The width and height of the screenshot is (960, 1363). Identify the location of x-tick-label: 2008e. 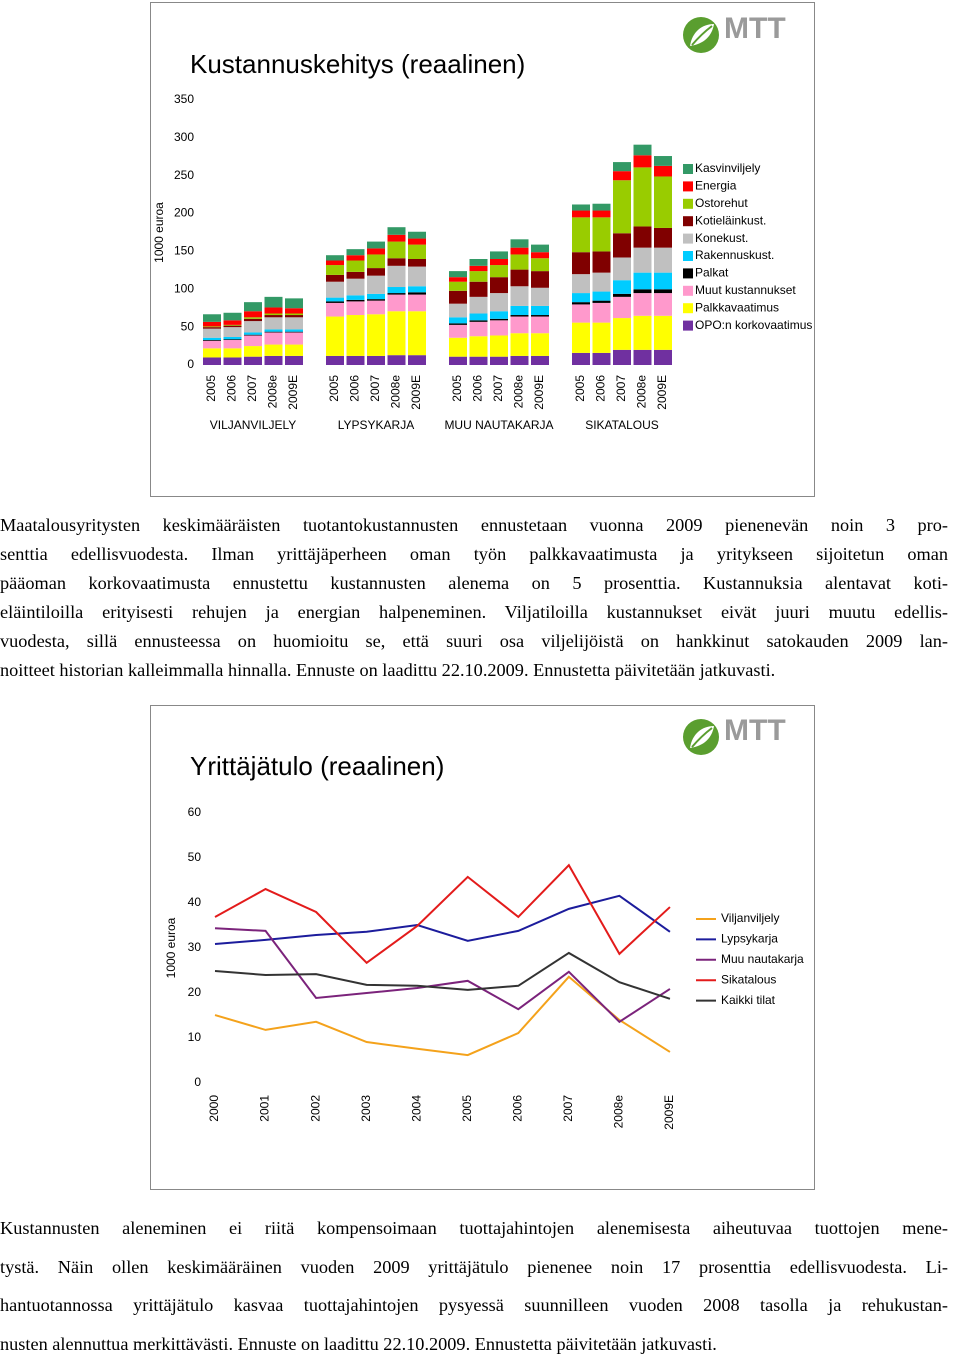
(519, 392).